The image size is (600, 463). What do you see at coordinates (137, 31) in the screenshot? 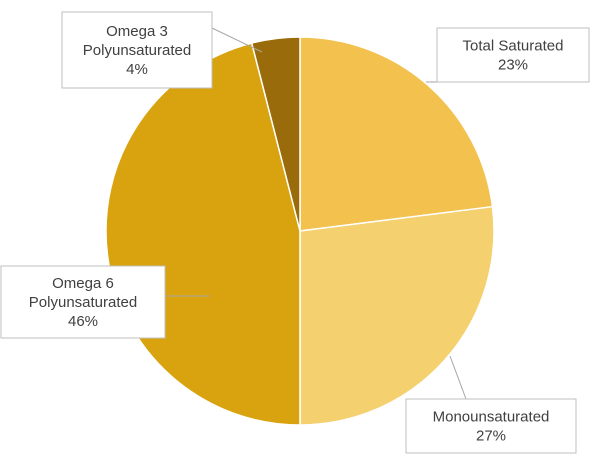
I see `data-label-category: Omega 3` at bounding box center [137, 31].